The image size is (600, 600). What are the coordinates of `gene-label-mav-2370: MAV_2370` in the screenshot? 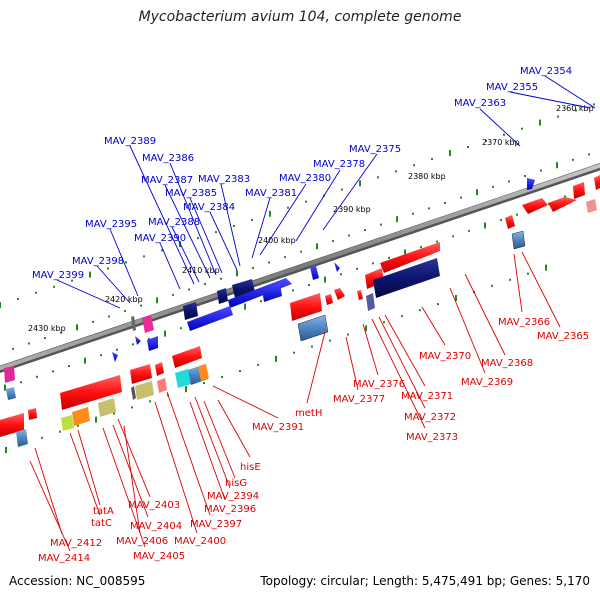 It's located at (445, 356).